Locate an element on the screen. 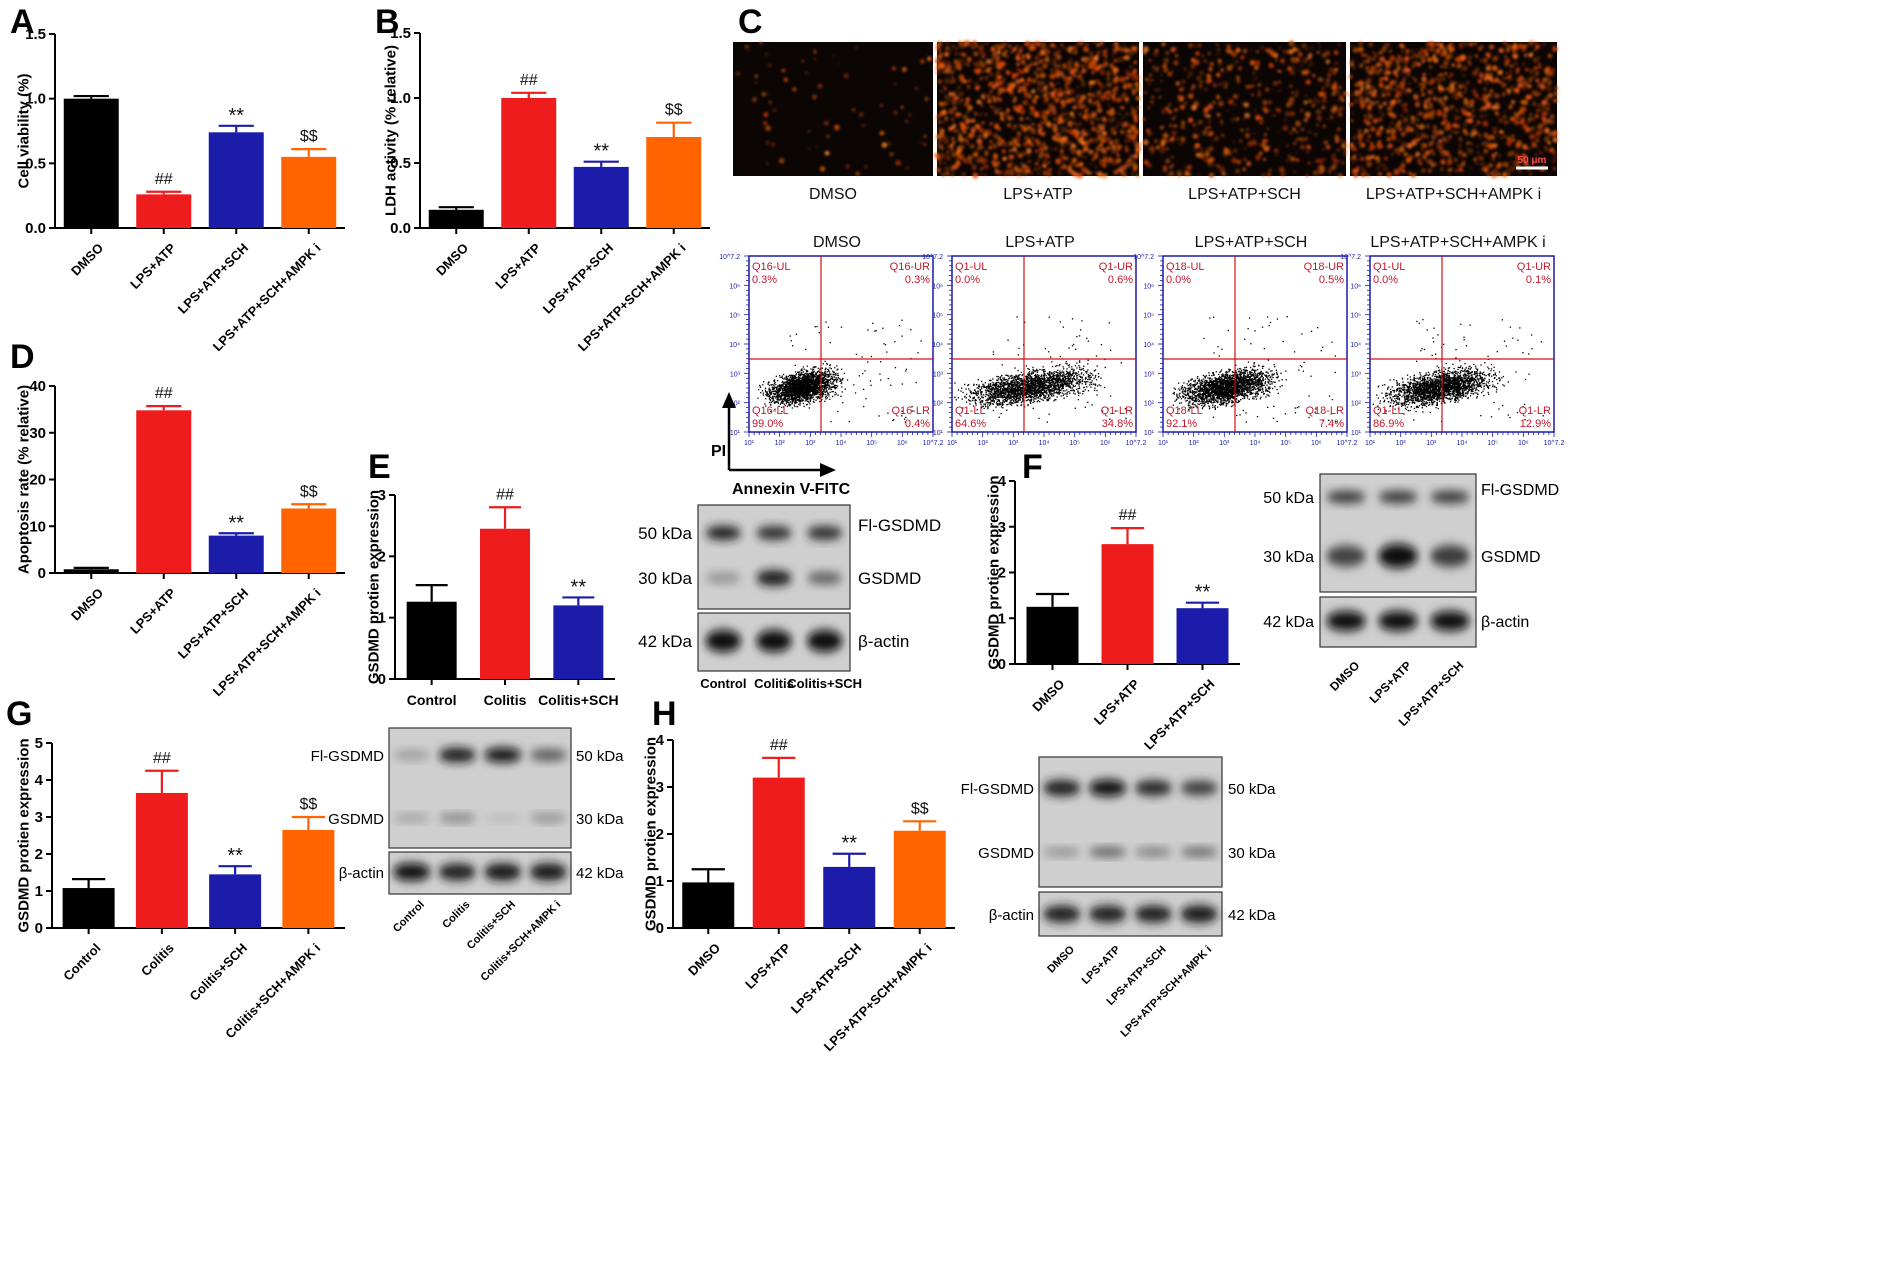 This screenshot has width=1891, height=1284. y-tick-label: 3 is located at coordinates (39, 817).